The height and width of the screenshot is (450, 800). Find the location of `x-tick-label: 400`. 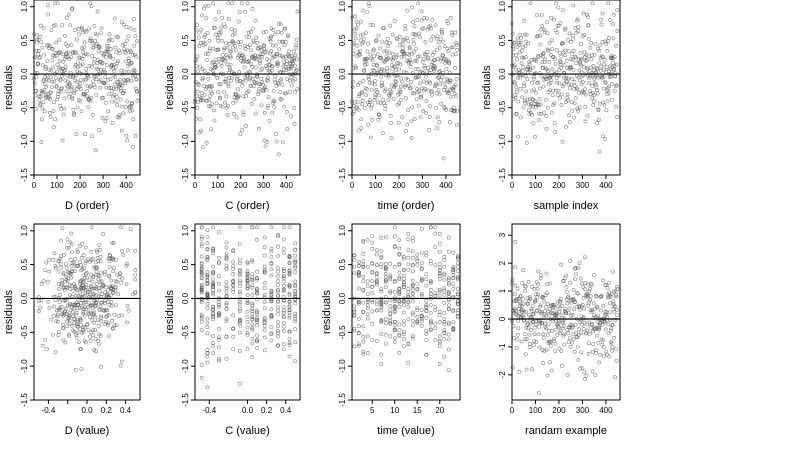

x-tick-label: 400 is located at coordinates (606, 410).